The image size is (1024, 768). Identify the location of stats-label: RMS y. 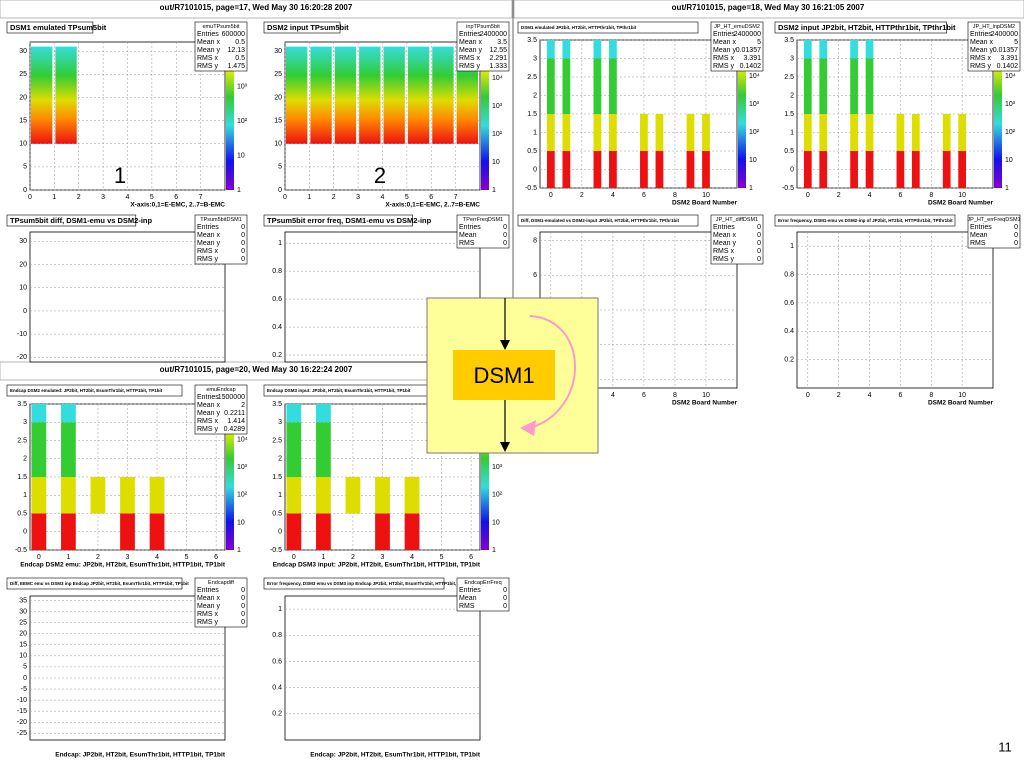
(470, 66).